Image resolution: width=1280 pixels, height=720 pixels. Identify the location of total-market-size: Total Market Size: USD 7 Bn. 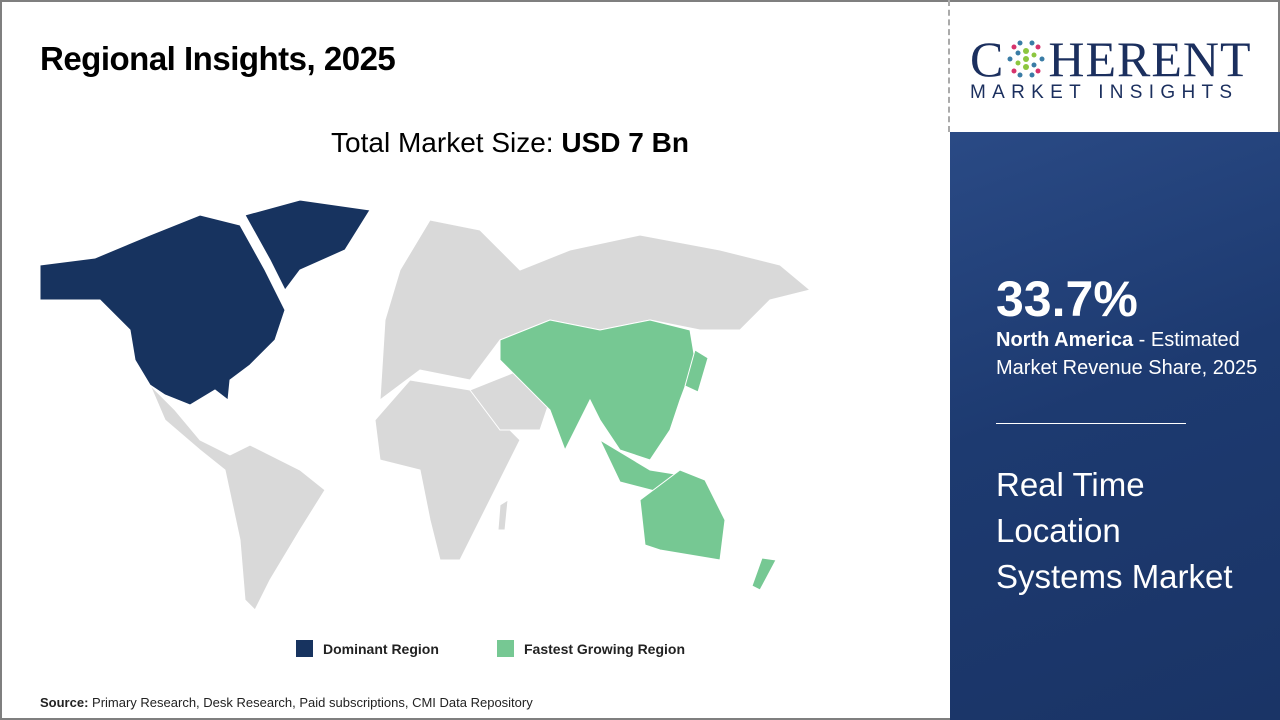
(510, 143).